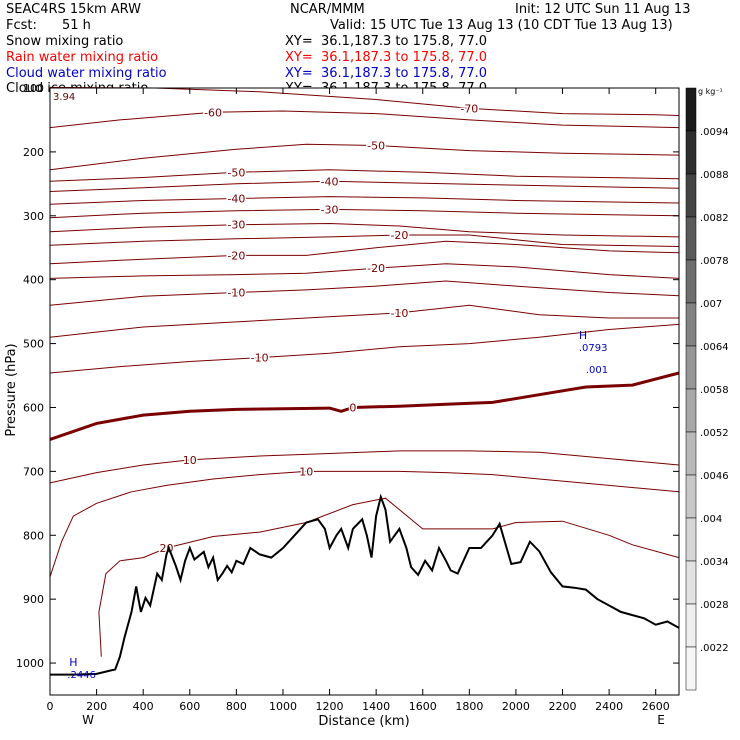 The image size is (740, 740). I want to click on colorbar-label: .007, so click(711, 304).